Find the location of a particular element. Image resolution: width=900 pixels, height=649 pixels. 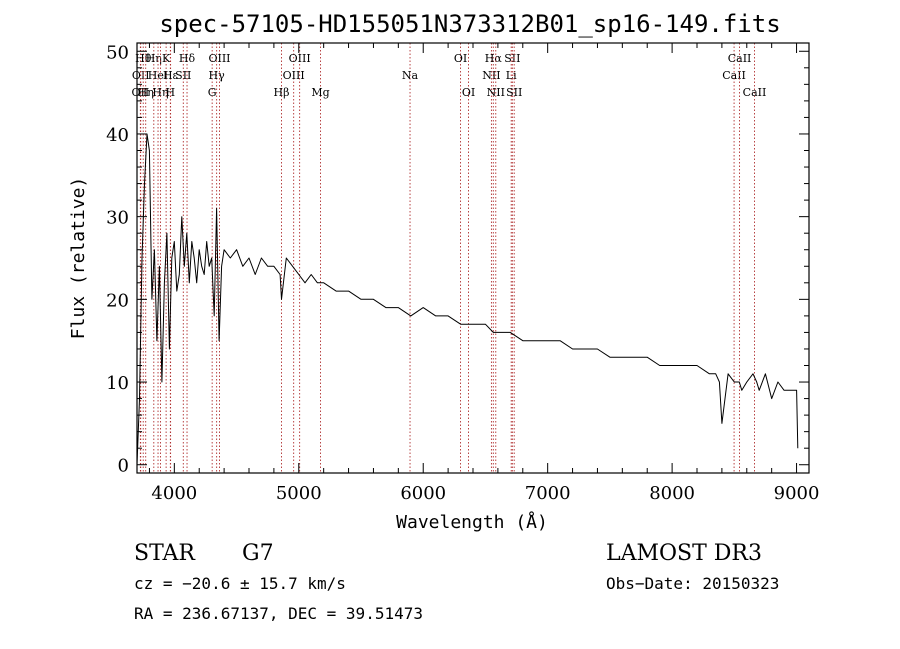

spectral-line-label-15: Hβ is located at coordinates (282, 92).